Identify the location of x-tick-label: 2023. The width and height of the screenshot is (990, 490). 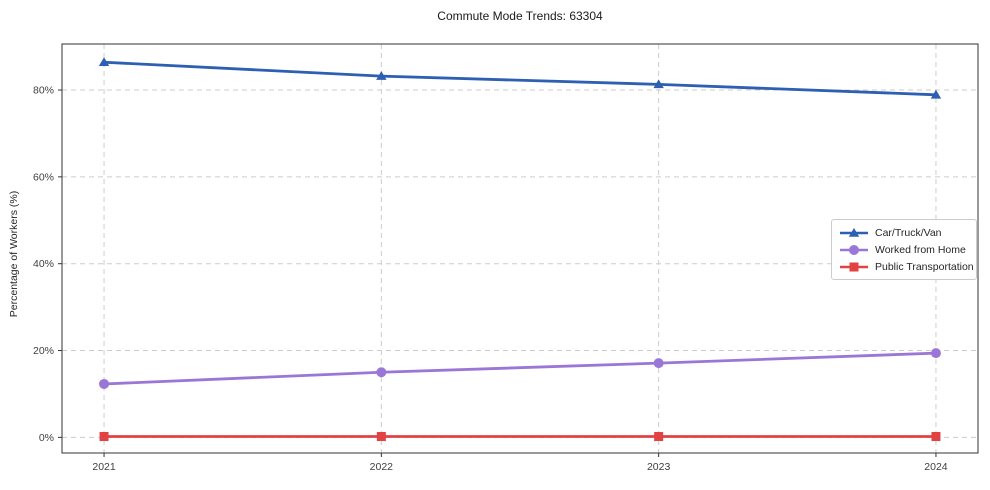
(659, 467).